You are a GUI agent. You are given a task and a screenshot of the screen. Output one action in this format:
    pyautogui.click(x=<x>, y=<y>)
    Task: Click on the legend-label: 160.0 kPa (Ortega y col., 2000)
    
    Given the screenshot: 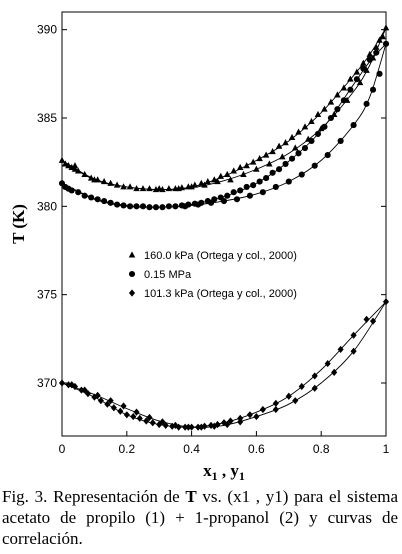 What is the action you would take?
    pyautogui.click(x=220, y=256)
    